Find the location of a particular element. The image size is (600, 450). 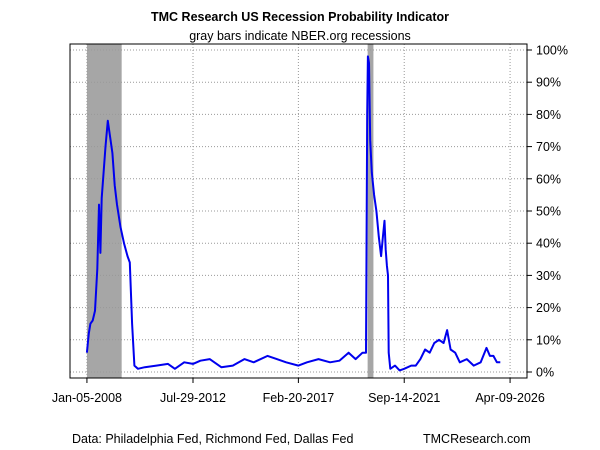

y-tick-label-5: 50% is located at coordinates (548, 212).